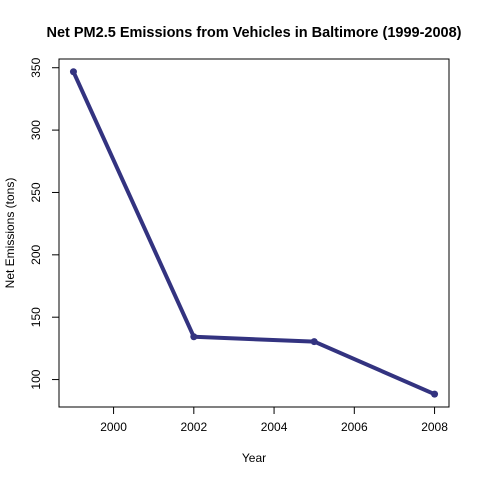  I want to click on y-tick-label: 350, so click(36, 67).